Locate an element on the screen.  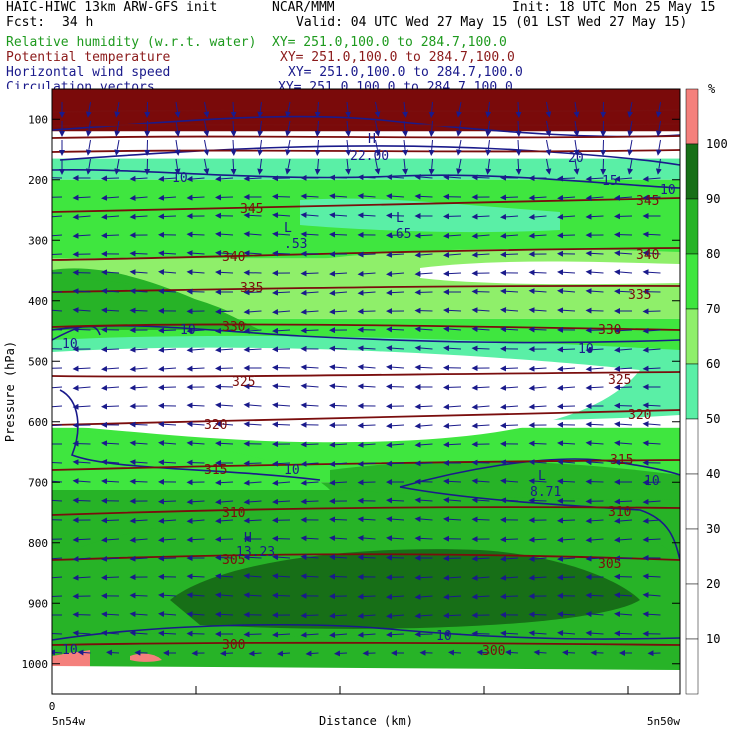
colorbar-label-100: 100 is located at coordinates (717, 144).